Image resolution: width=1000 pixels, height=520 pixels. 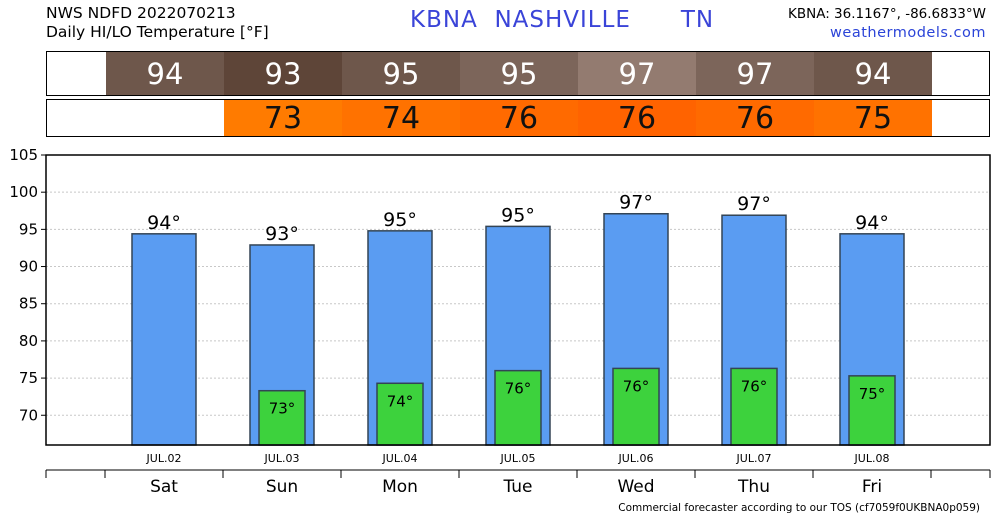 I want to click on high-strip-cell-JUL.05: 95, so click(x=519, y=73).